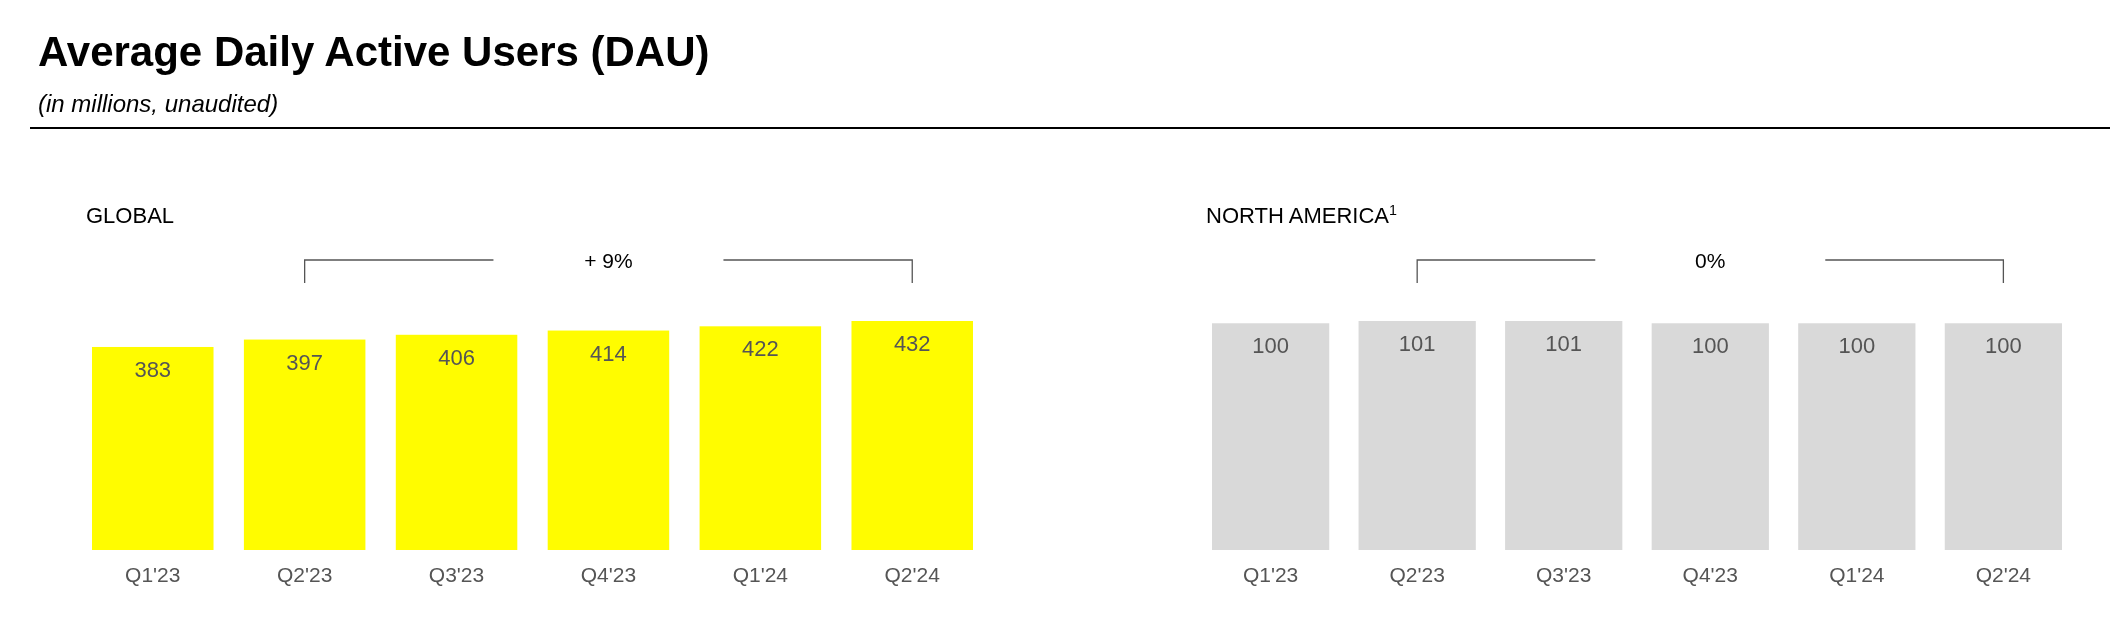  Describe the element at coordinates (608, 260) in the screenshot. I see `text: + 9%` at that location.